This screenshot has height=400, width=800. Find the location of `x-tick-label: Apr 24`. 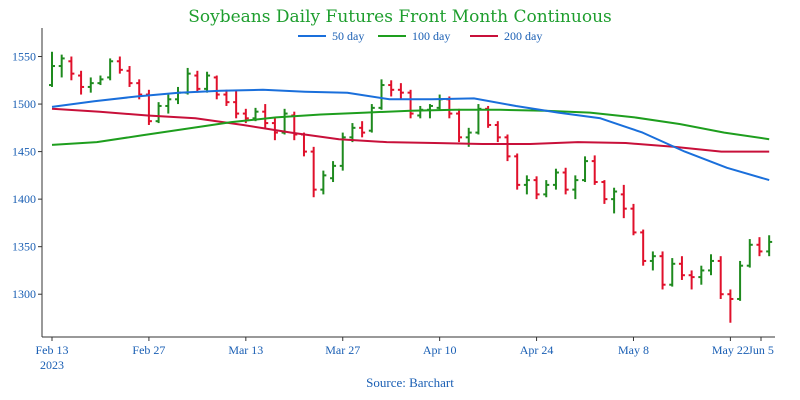

x-tick-label: Apr 24 is located at coordinates (537, 350).